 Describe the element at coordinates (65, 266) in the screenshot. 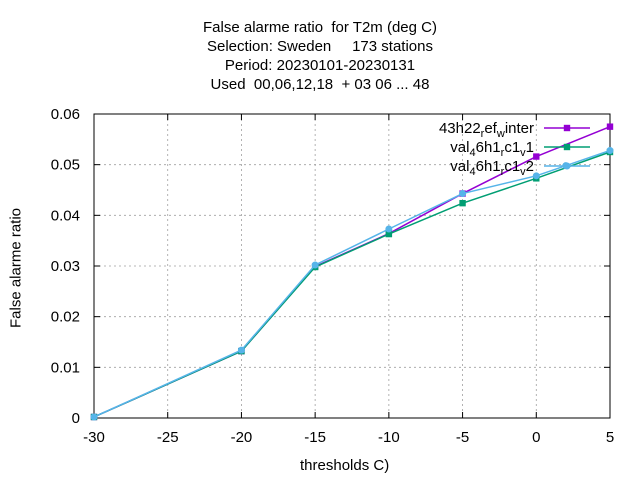

I see `y-tick-label: 0.03` at that location.